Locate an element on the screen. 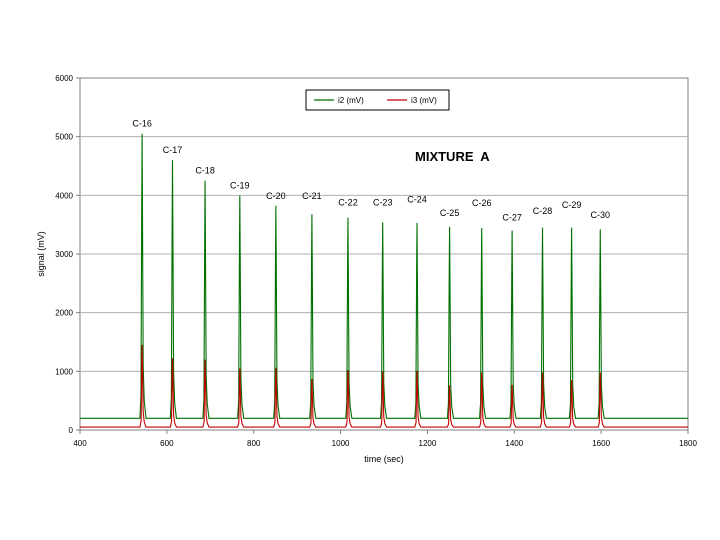  x-tick-label: 400 is located at coordinates (80, 443).